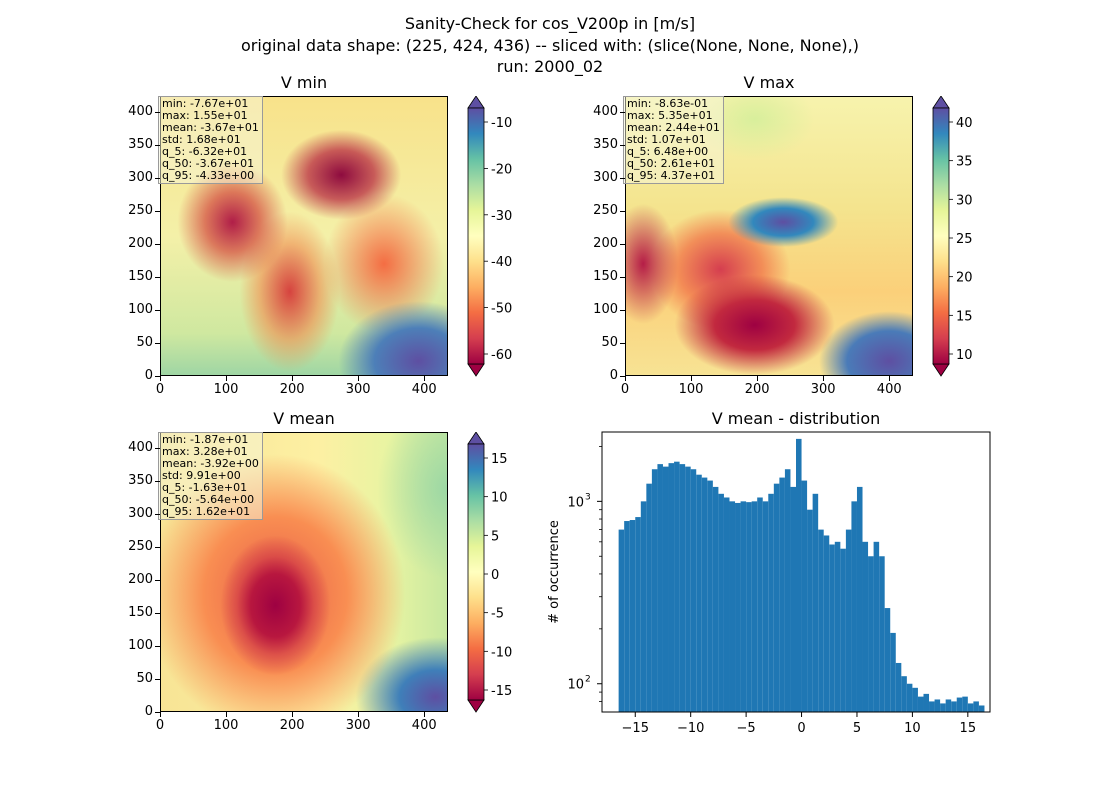 This screenshot has height=800, width=1100. Describe the element at coordinates (495, 536) in the screenshot. I see `colorbar-tick-label: 5` at that location.